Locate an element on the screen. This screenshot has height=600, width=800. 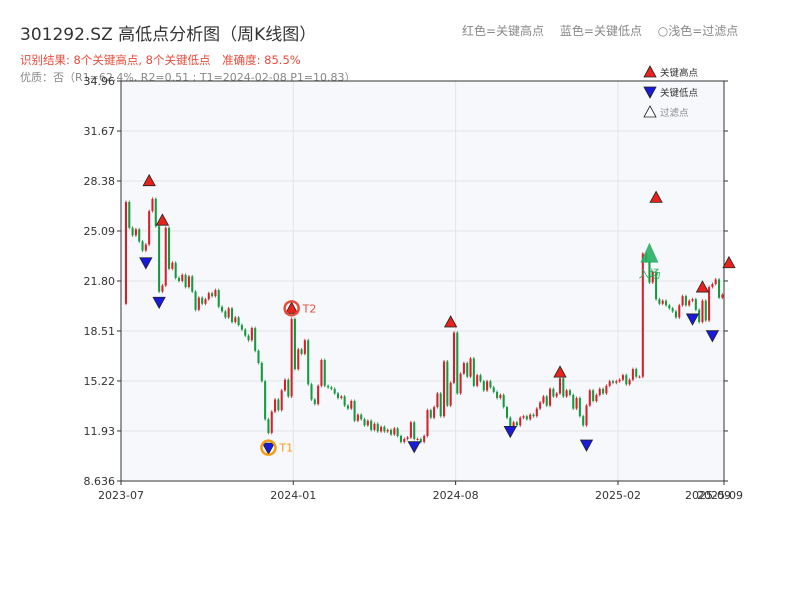
y-tick-label: 18.51 is located at coordinates (100, 331).